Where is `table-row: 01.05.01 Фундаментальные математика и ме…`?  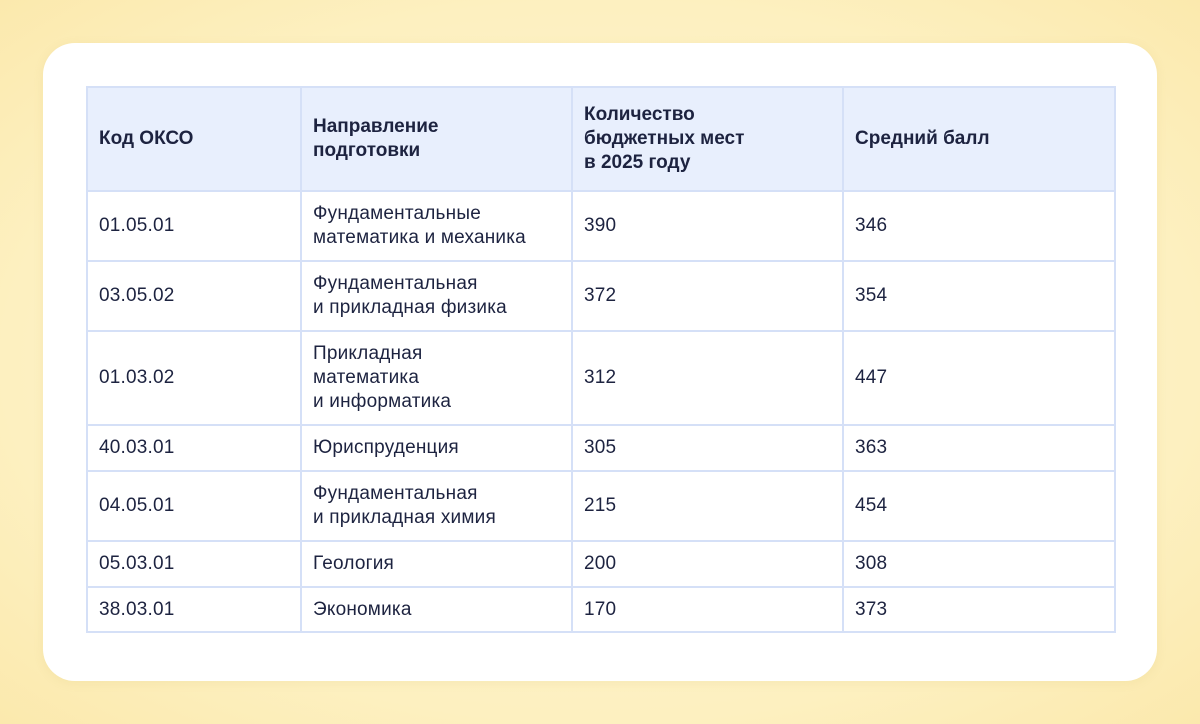 table-row: 01.05.01 Фундаментальные математика и ме… is located at coordinates (601, 226).